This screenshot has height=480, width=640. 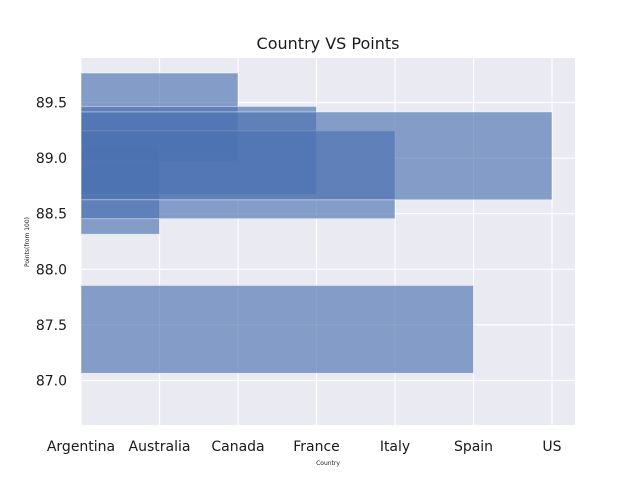 What do you see at coordinates (328, 43) in the screenshot?
I see `chart-title: Country VS Points` at bounding box center [328, 43].